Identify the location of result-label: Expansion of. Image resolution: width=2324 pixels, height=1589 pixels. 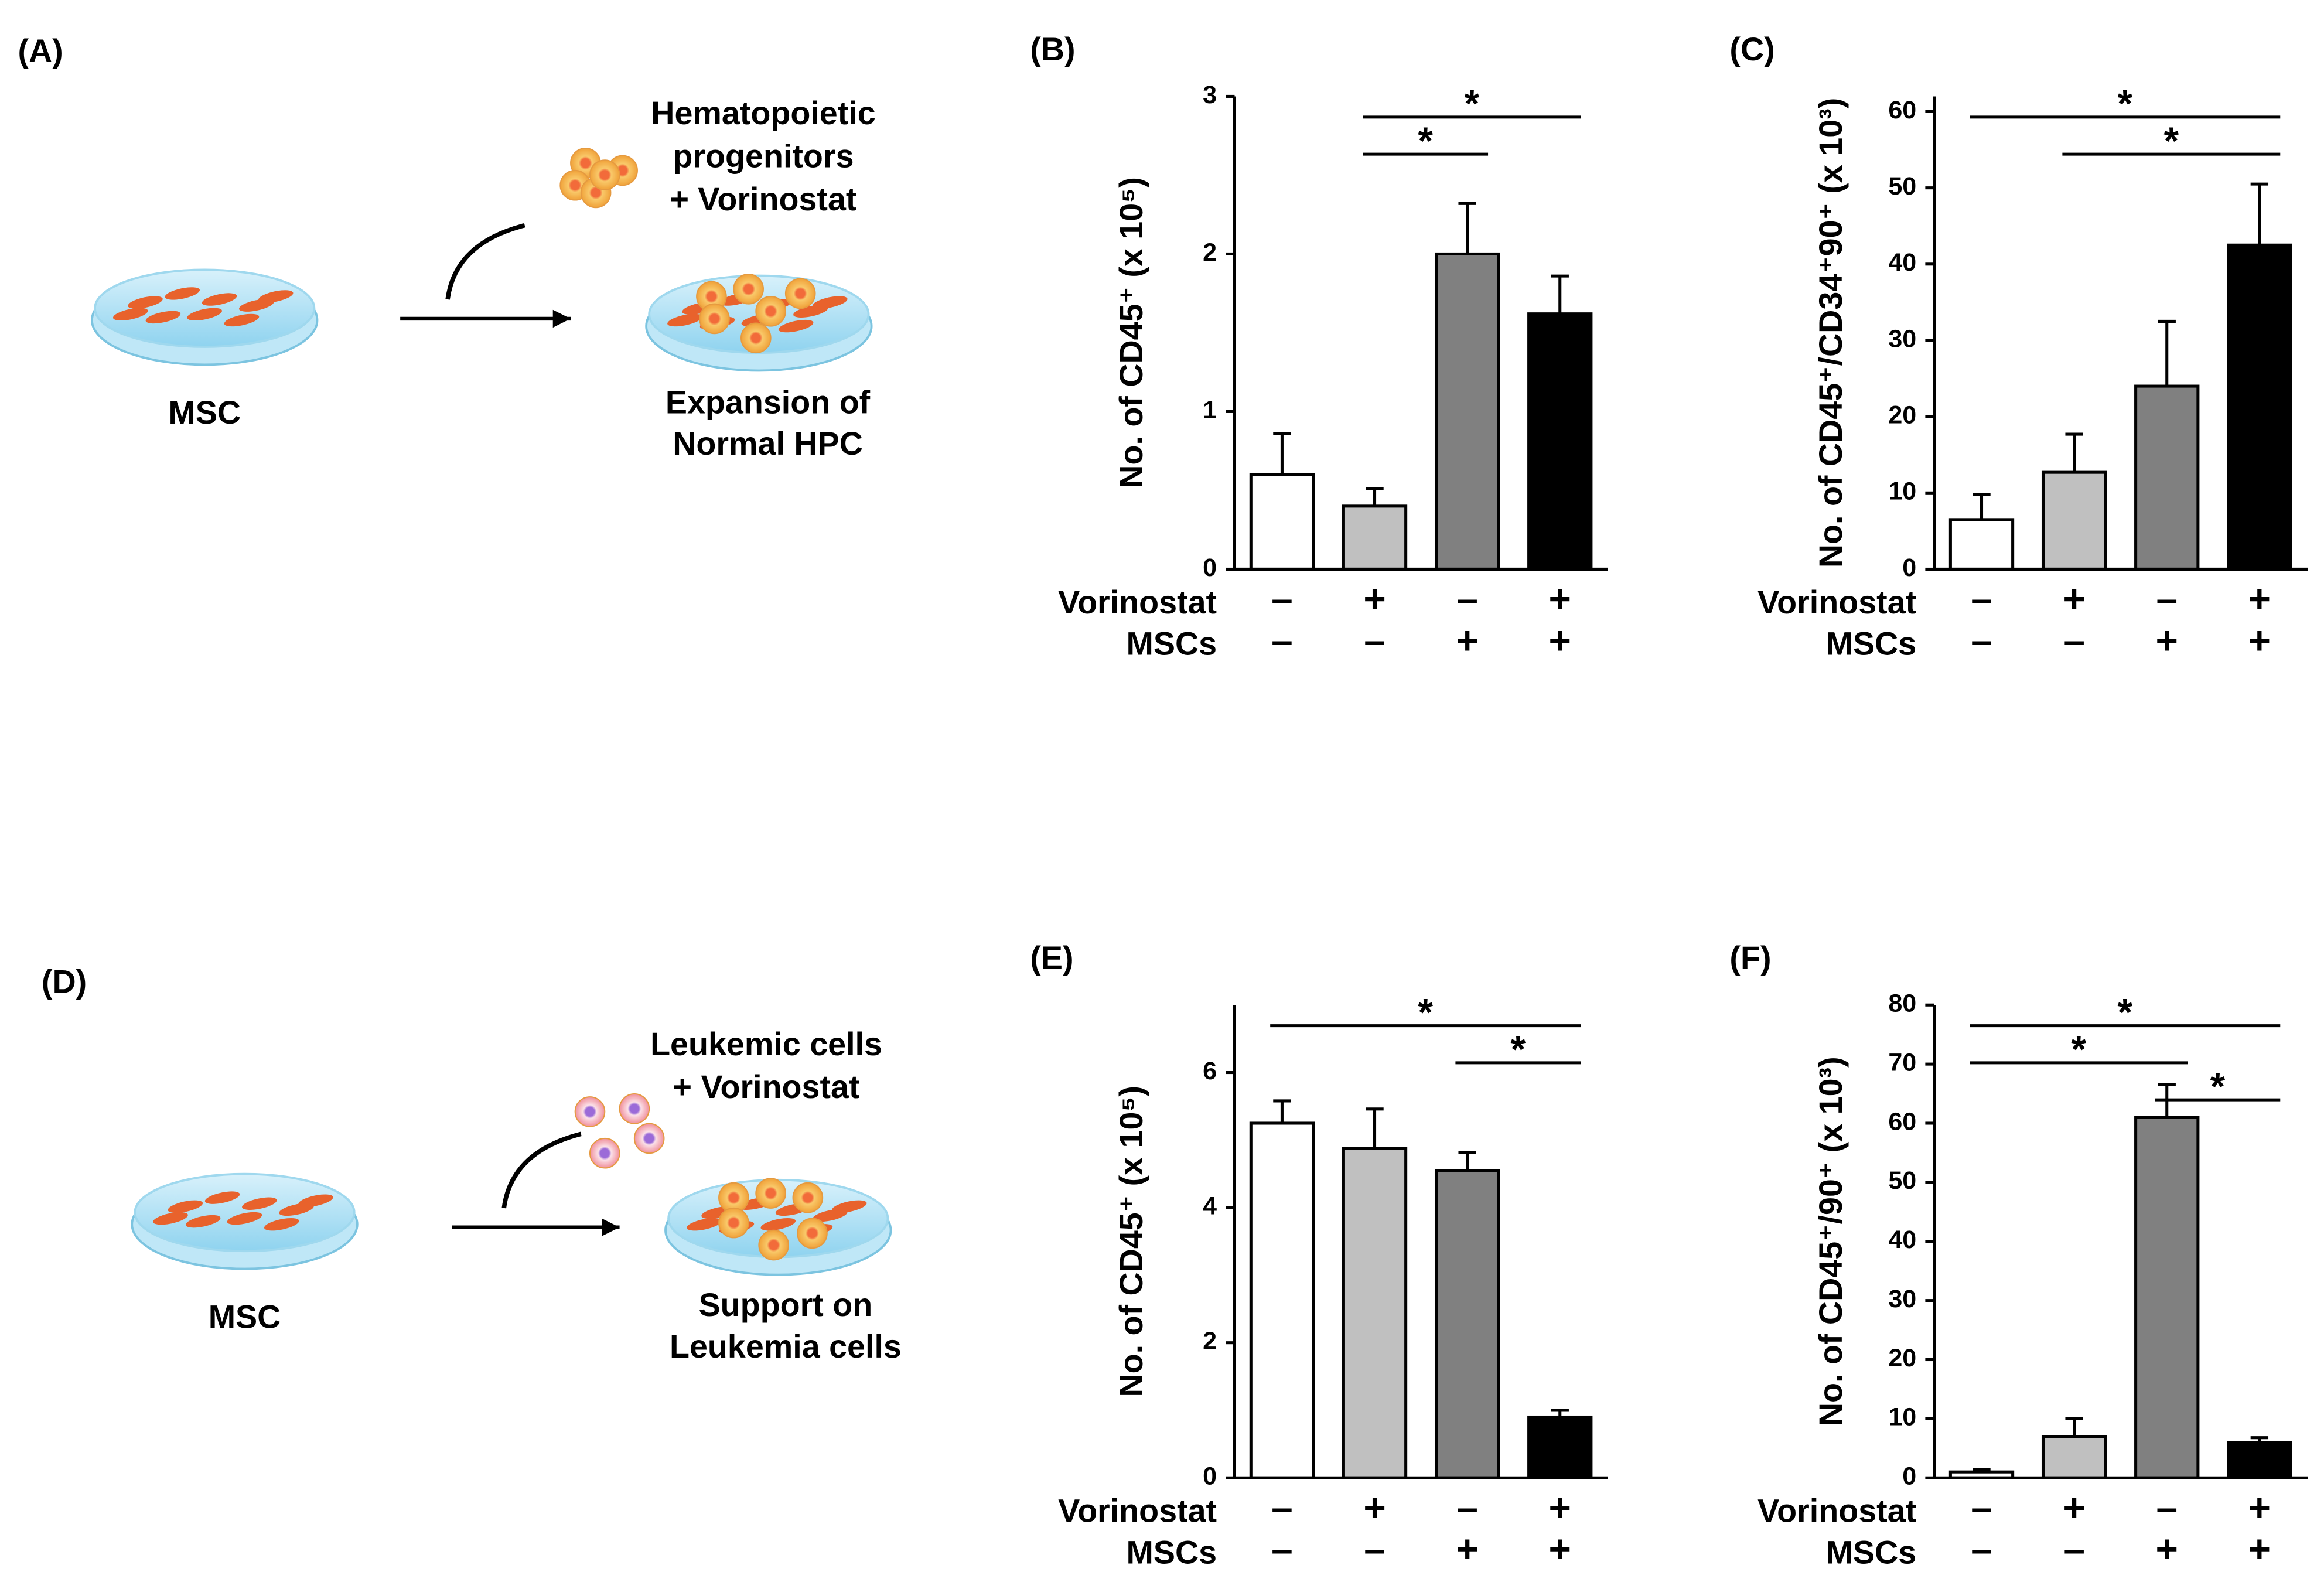
(769, 402).